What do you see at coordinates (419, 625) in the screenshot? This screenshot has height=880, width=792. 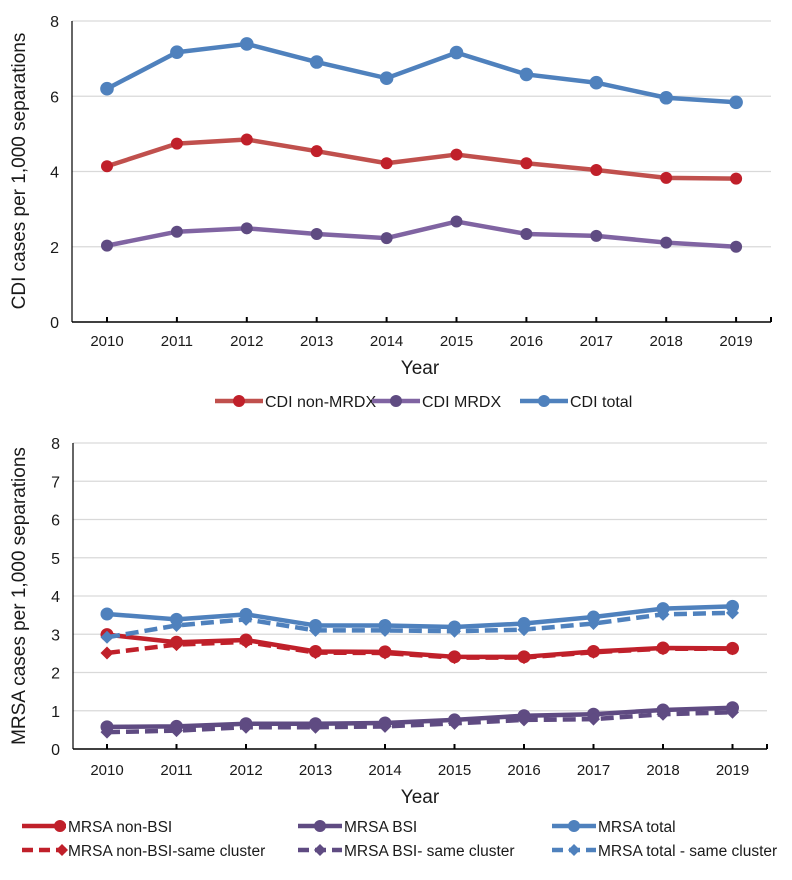 I see `mrsa-series-mrsa-total-same-cluster` at bounding box center [419, 625].